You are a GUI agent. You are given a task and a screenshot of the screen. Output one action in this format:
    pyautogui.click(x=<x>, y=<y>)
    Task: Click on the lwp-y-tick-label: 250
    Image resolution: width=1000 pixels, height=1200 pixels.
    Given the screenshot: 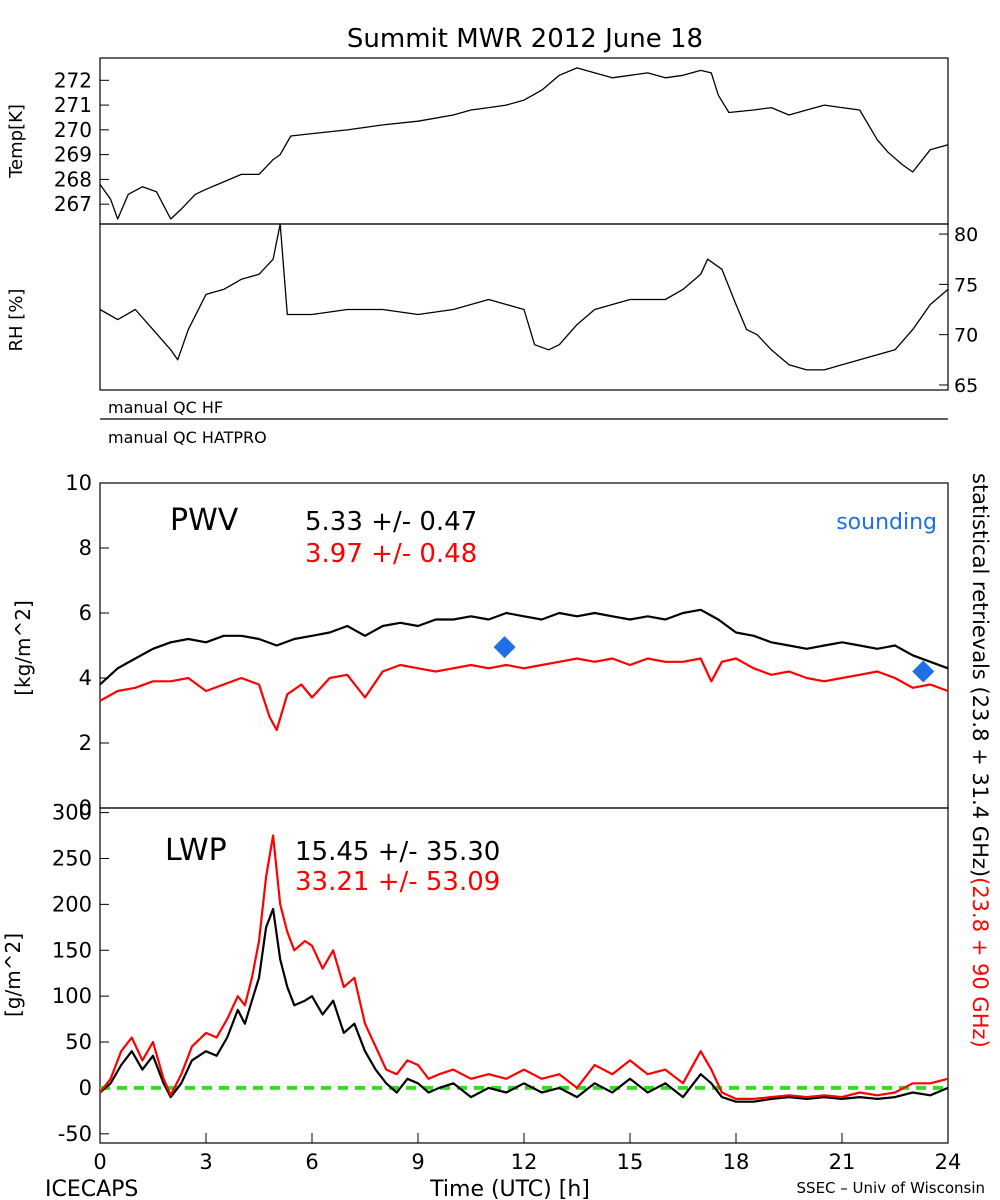 What is the action you would take?
    pyautogui.click(x=72, y=858)
    